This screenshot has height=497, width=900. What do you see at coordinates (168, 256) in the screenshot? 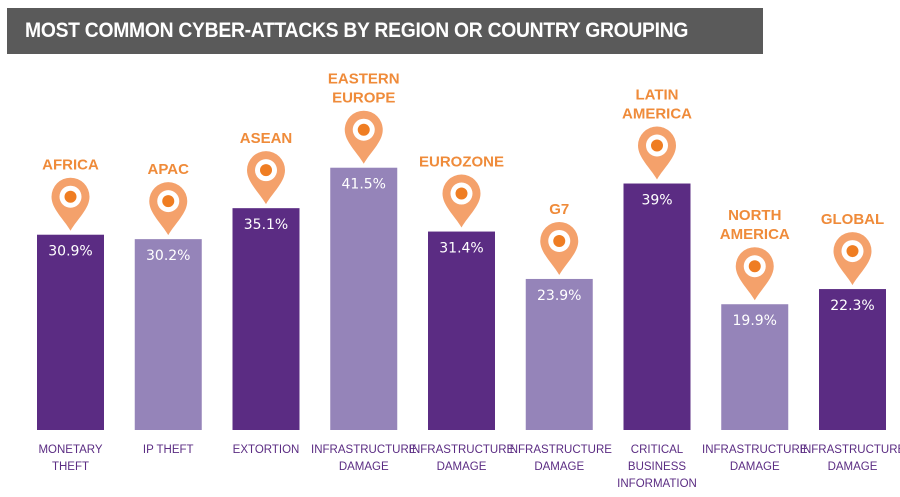
I see `bar-value-label: 30.2%` at bounding box center [168, 256].